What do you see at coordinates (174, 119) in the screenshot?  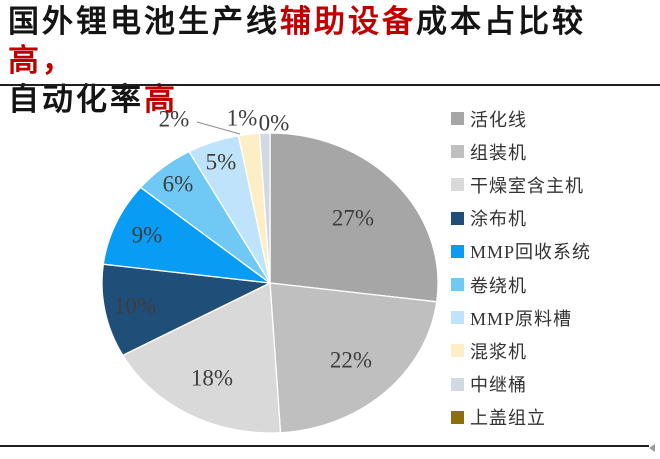 I see `pie-slice-label: 2%` at bounding box center [174, 119].